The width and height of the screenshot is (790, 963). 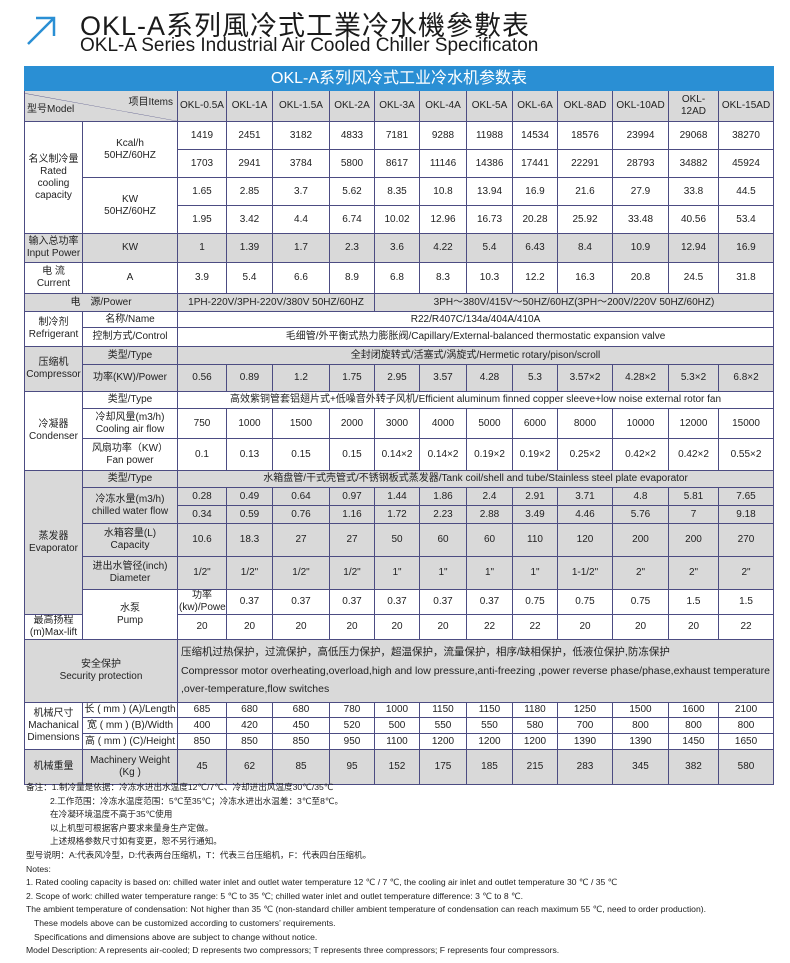 What do you see at coordinates (535, 135) in the screenshot?
I see `cooling-kcal-50: 14534` at bounding box center [535, 135].